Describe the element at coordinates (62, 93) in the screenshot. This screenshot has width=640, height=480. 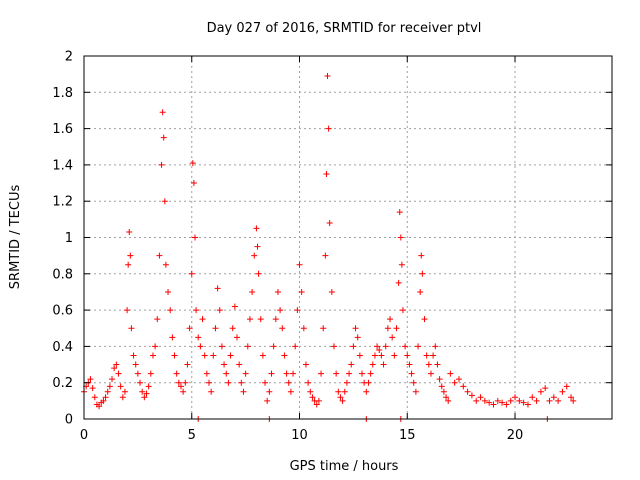
I see `y-tick-label: 1.8` at that location.